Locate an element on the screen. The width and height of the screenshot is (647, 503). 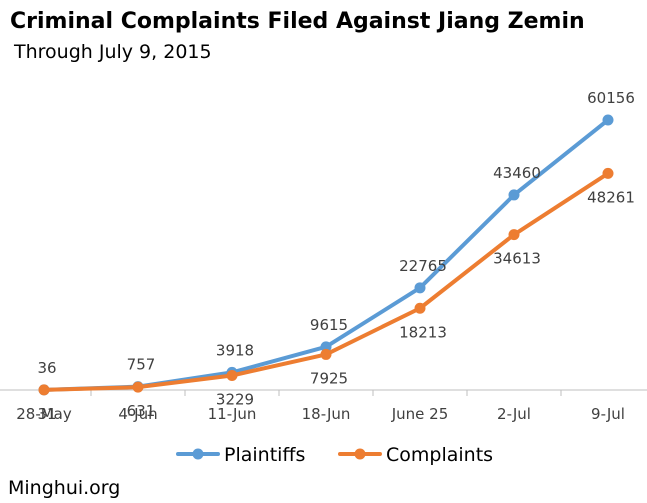
x-tick-label: June 25 is located at coordinates (420, 414).